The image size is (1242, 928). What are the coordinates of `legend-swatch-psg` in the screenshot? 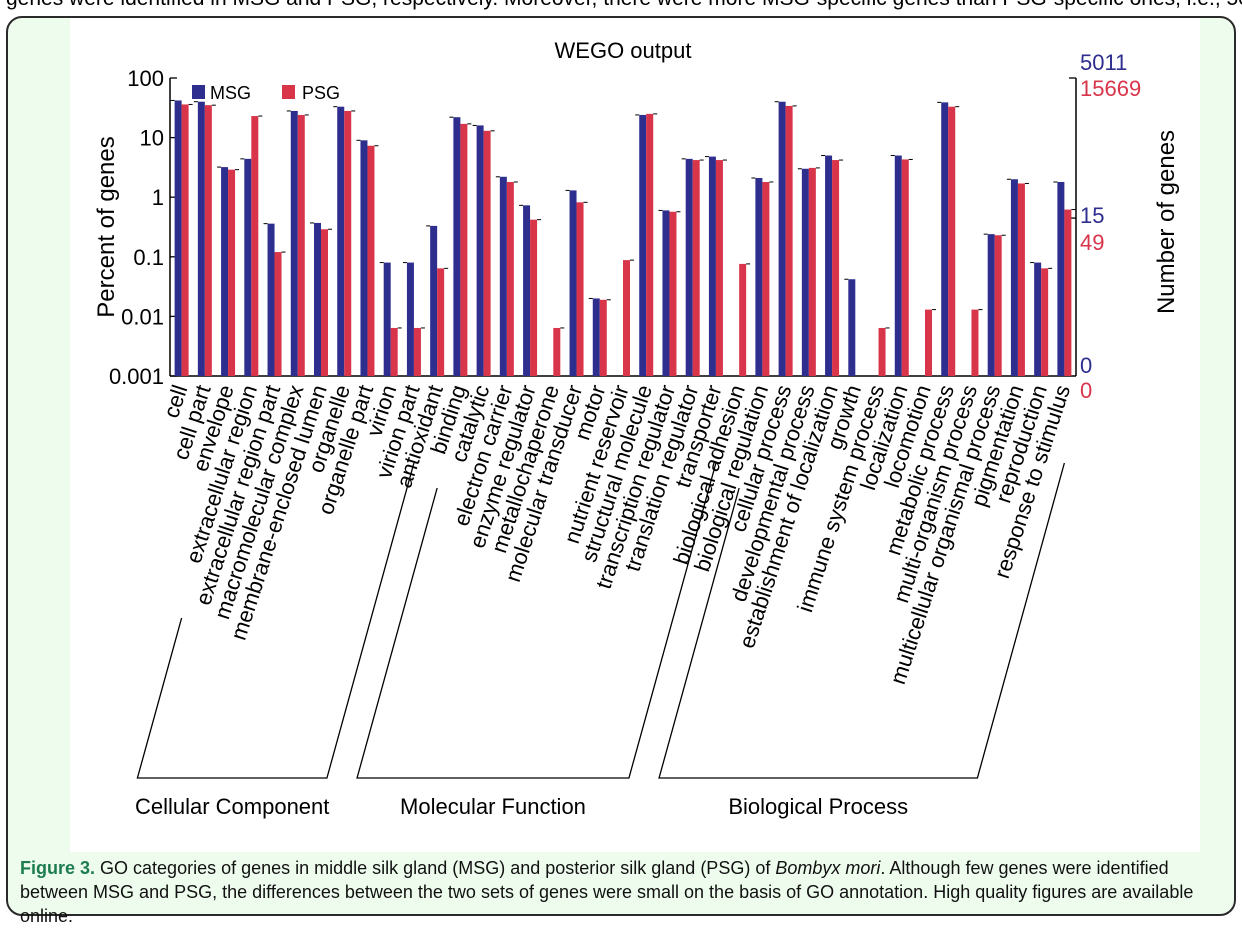 It's located at (288, 92).